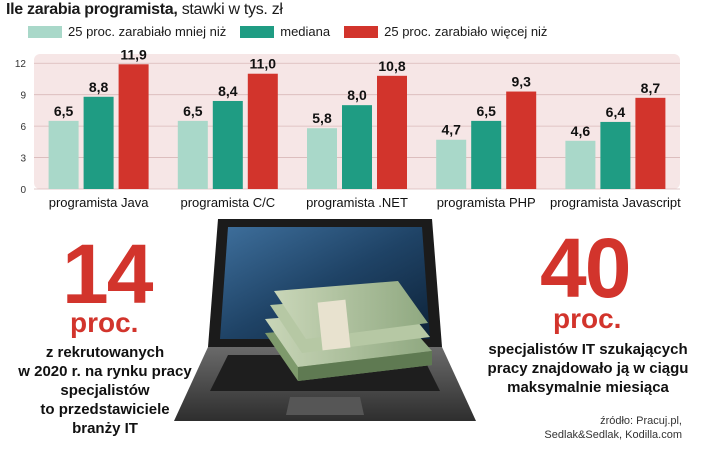  Describe the element at coordinates (361, 31) in the screenshot. I see `legend-swatch-upper-quartile` at that location.